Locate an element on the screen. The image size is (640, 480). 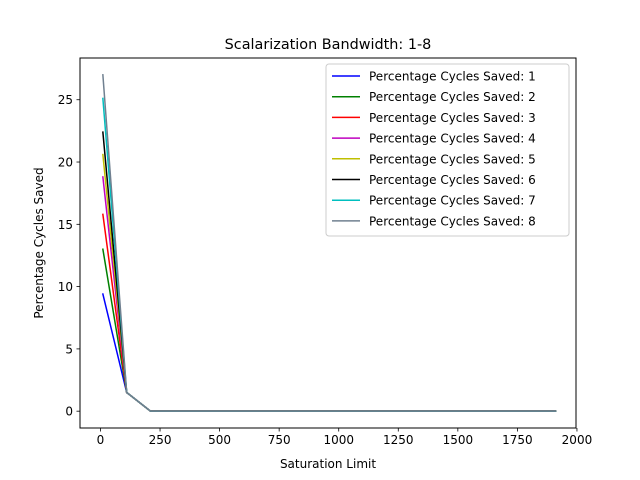
x-tick-label: 750 is located at coordinates (279, 440).